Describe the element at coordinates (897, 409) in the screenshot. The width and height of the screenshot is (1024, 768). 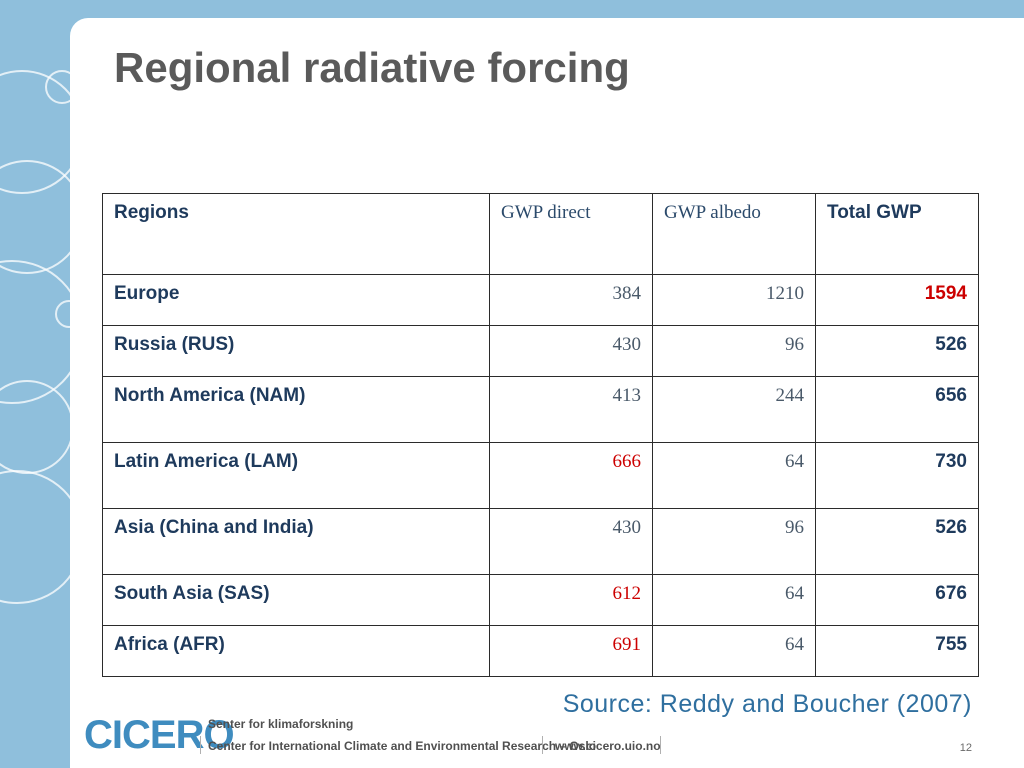
I see `total-gwp-cell: 656` at that location.